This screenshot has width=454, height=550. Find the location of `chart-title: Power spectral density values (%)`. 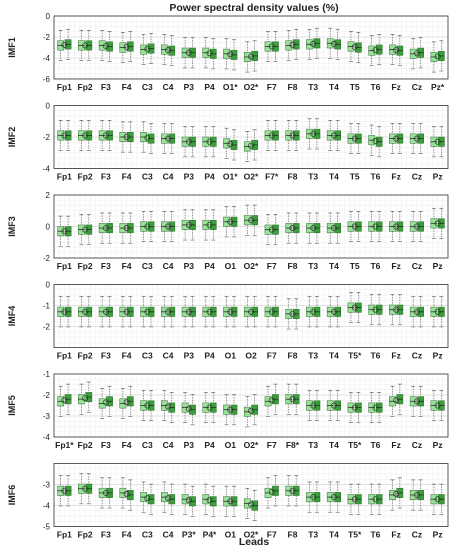

chart-title: Power spectral density values (%) is located at coordinates (253, 8).